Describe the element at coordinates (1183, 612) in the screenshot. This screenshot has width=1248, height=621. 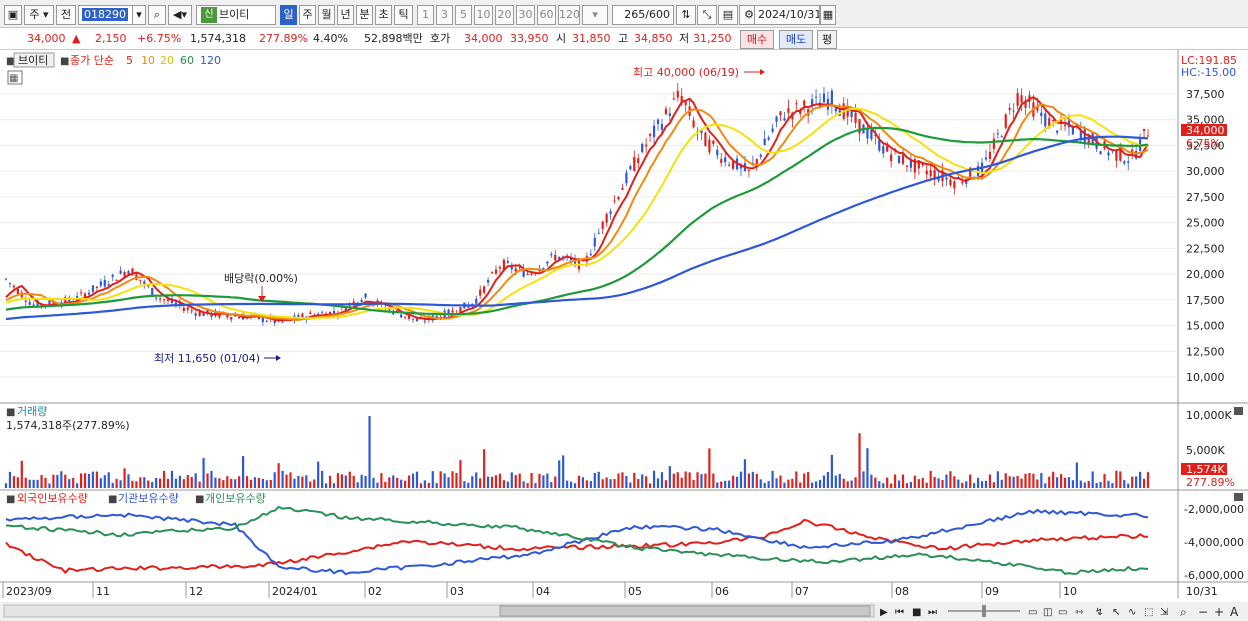
I see `zoom-search-icon: ⌕` at that location.